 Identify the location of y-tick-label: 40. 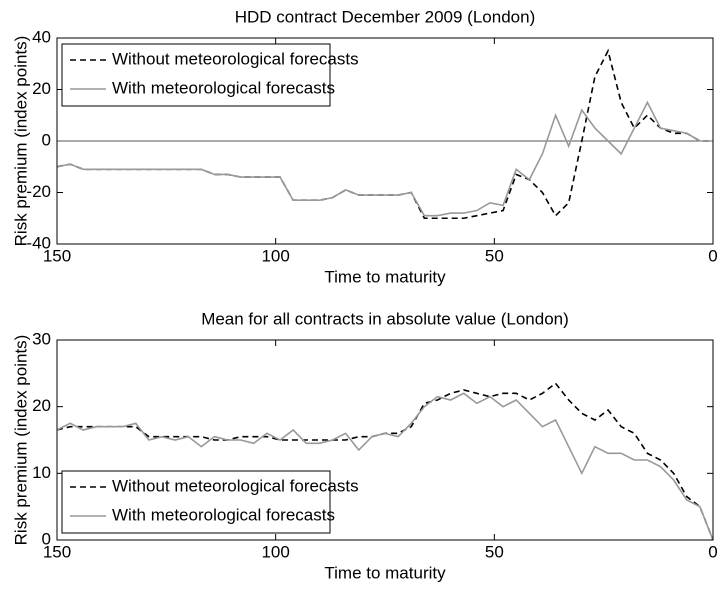
(41, 36).